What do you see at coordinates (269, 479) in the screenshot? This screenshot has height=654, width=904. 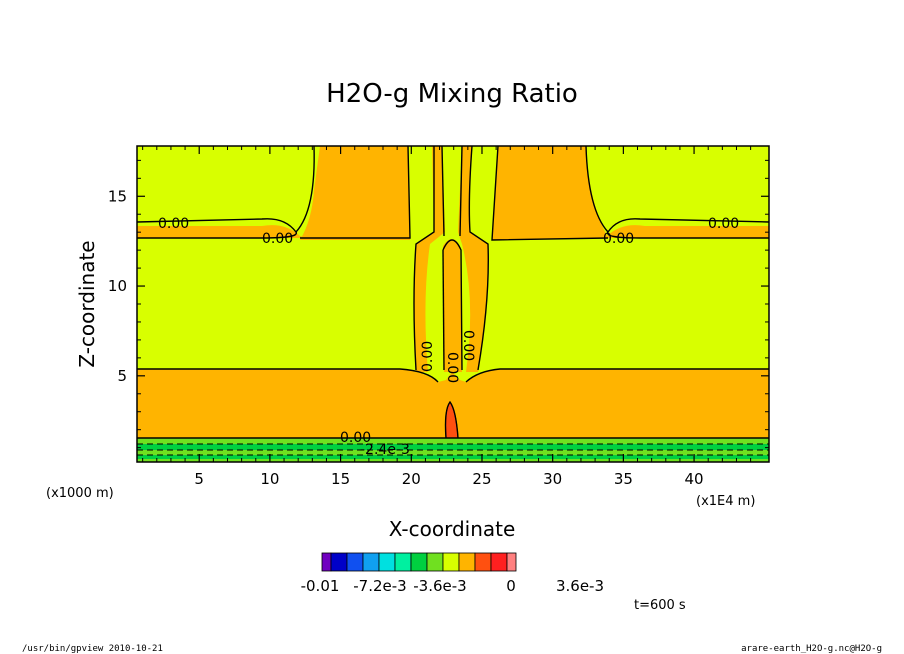 I see `x-tick-label: 10` at bounding box center [269, 479].